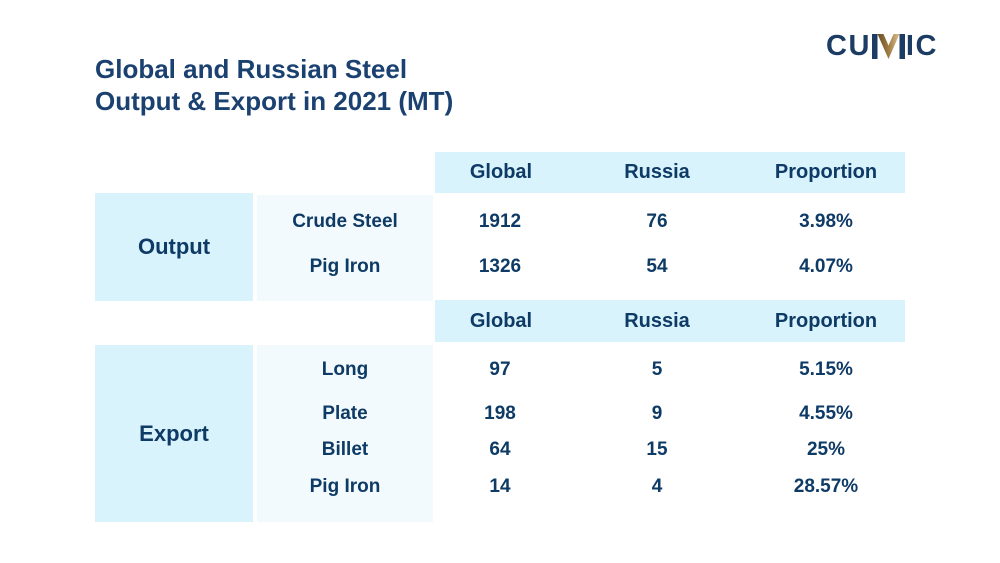 This screenshot has width=1000, height=563. What do you see at coordinates (826, 369) in the screenshot?
I see `row-proportion-value: 5.15%` at bounding box center [826, 369].